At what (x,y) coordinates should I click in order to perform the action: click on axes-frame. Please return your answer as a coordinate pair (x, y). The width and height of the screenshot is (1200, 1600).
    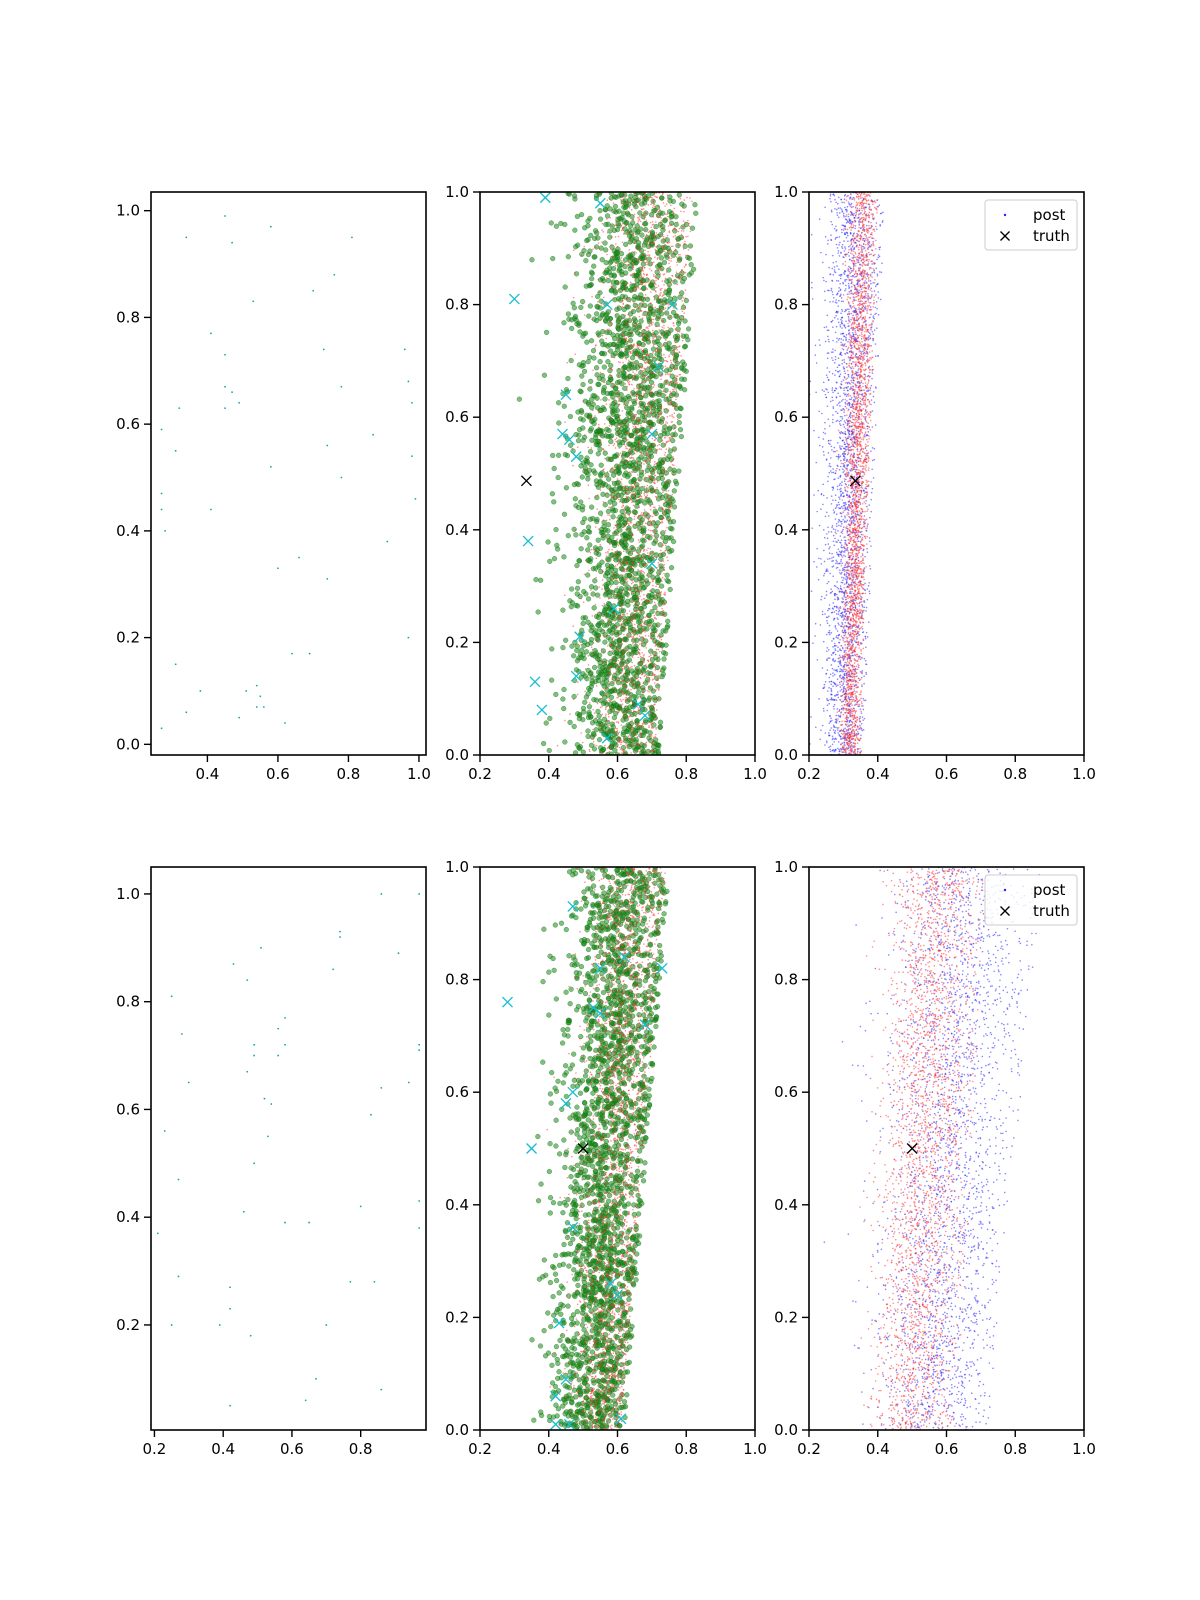
    Looking at the image, I should click on (288, 473).